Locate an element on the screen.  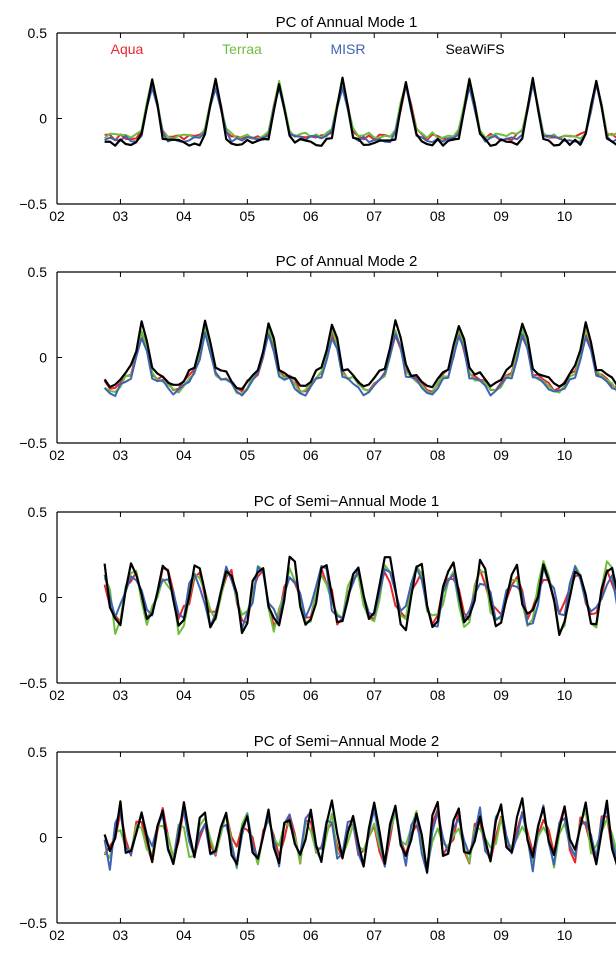
chart-title: PC of Semi−Annual Mode 2 is located at coordinates (347, 741).